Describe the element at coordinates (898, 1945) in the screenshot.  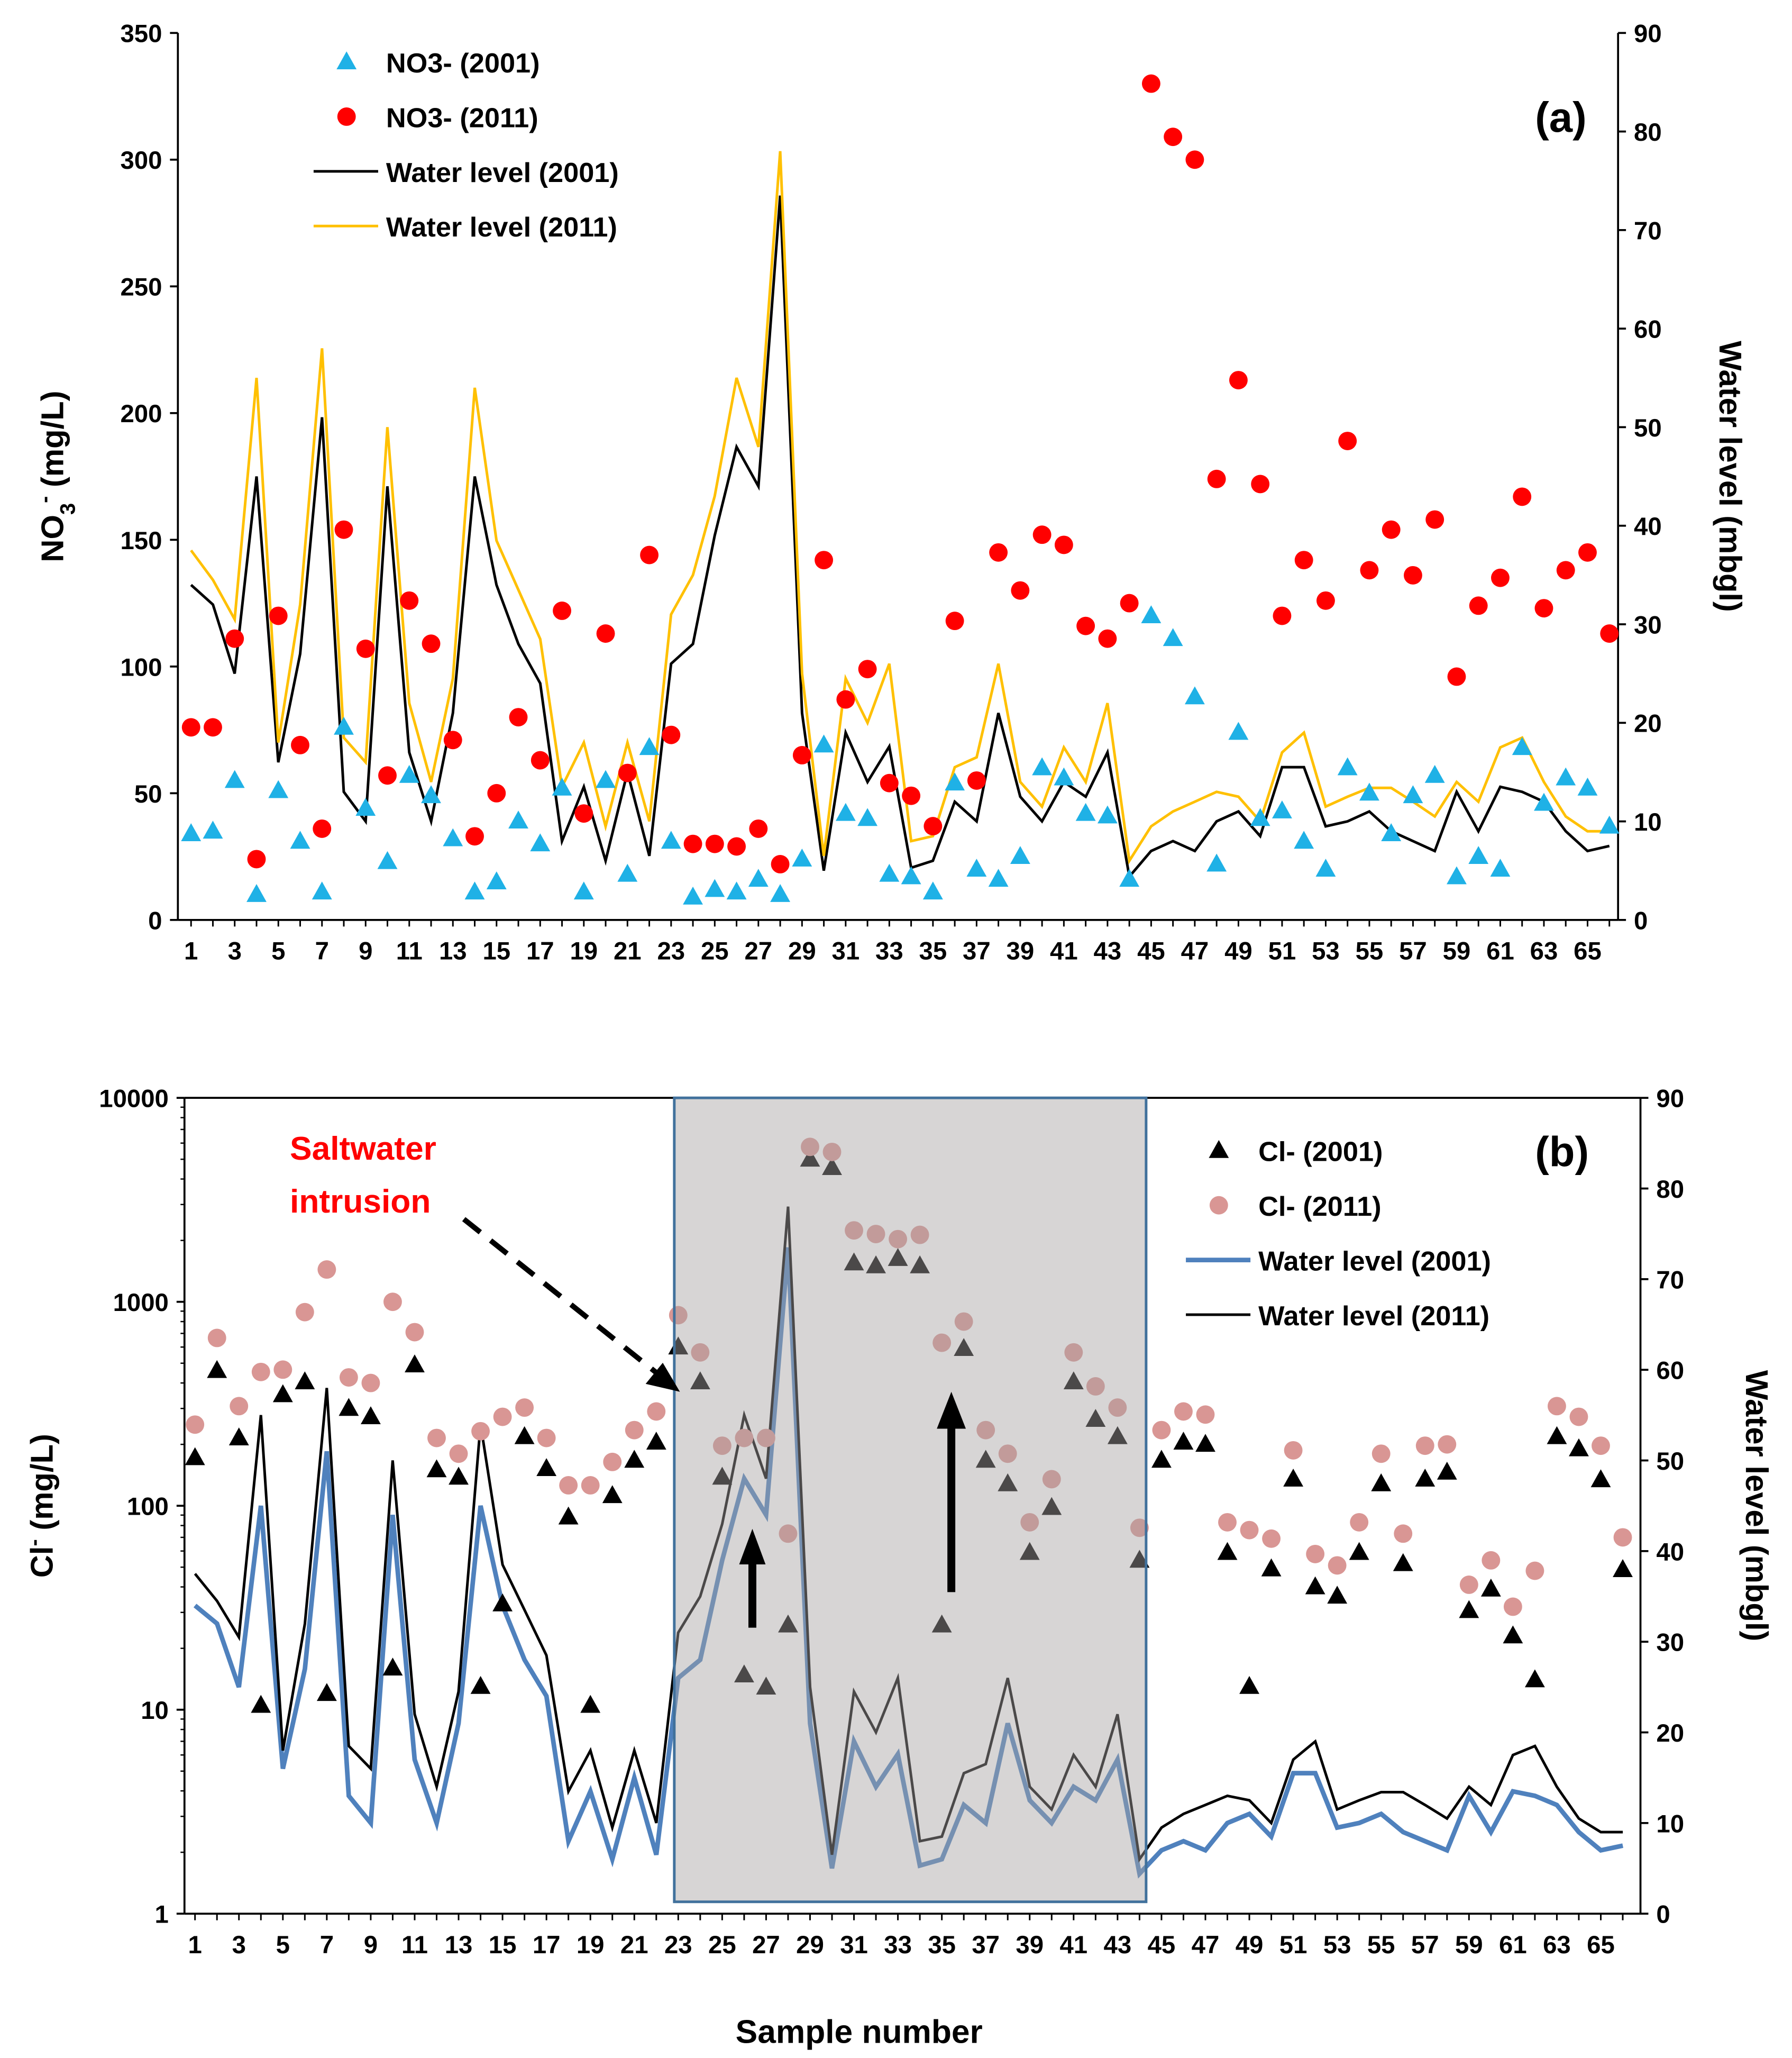
I see `x-tick-label: 33` at that location.